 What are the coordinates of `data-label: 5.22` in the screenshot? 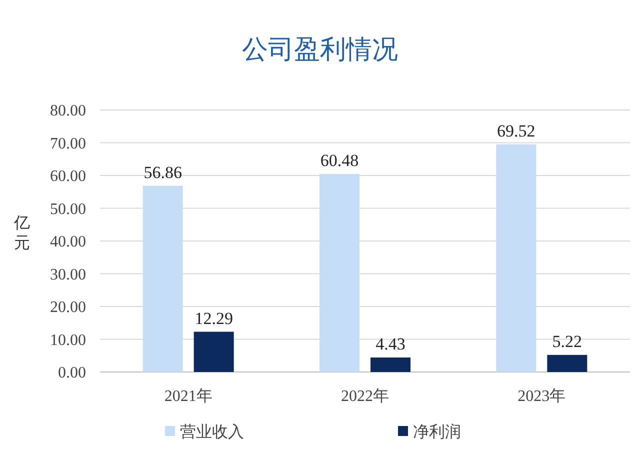 It's located at (567, 341).